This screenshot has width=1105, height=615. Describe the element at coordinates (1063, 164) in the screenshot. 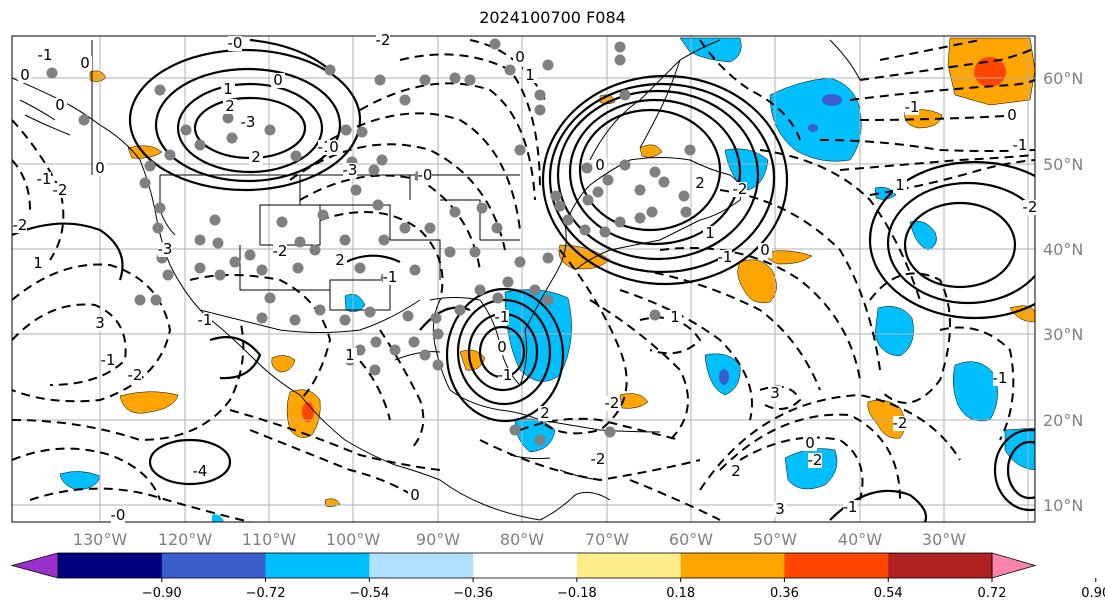

I see `latitude-label: 50°N` at that location.